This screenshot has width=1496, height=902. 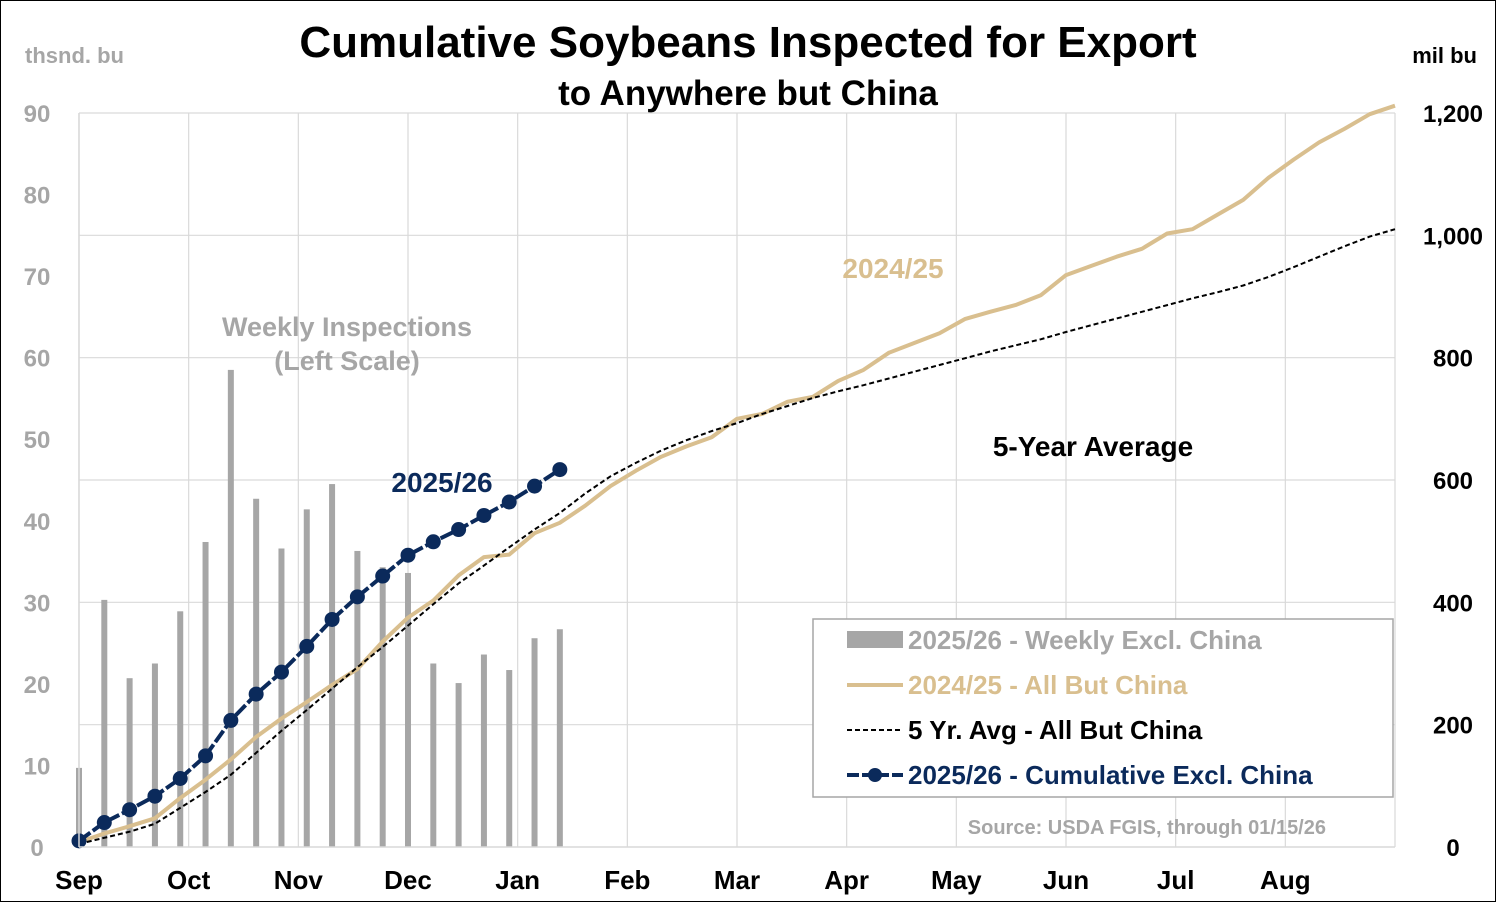 What do you see at coordinates (1453, 359) in the screenshot?
I see `right-tick-label: 800` at bounding box center [1453, 359].